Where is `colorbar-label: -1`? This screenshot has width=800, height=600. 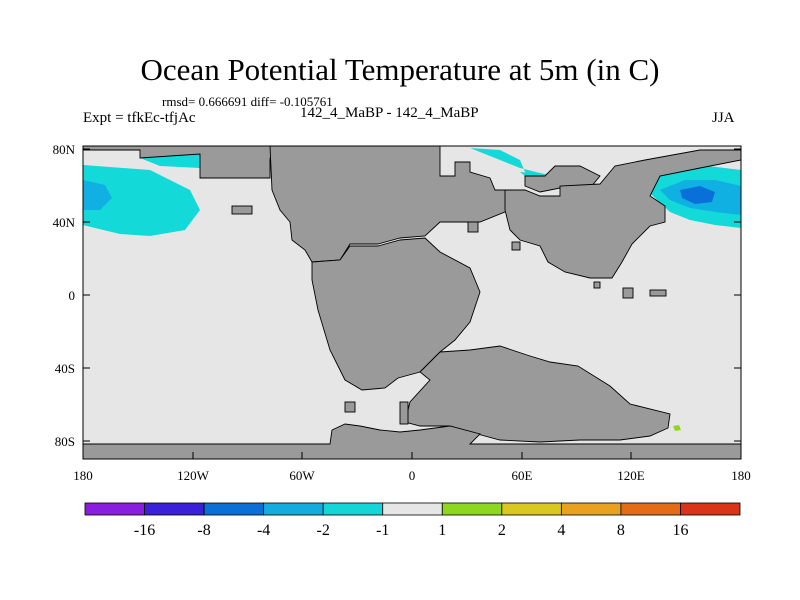
colorbar-label: -1 is located at coordinates (382, 530).